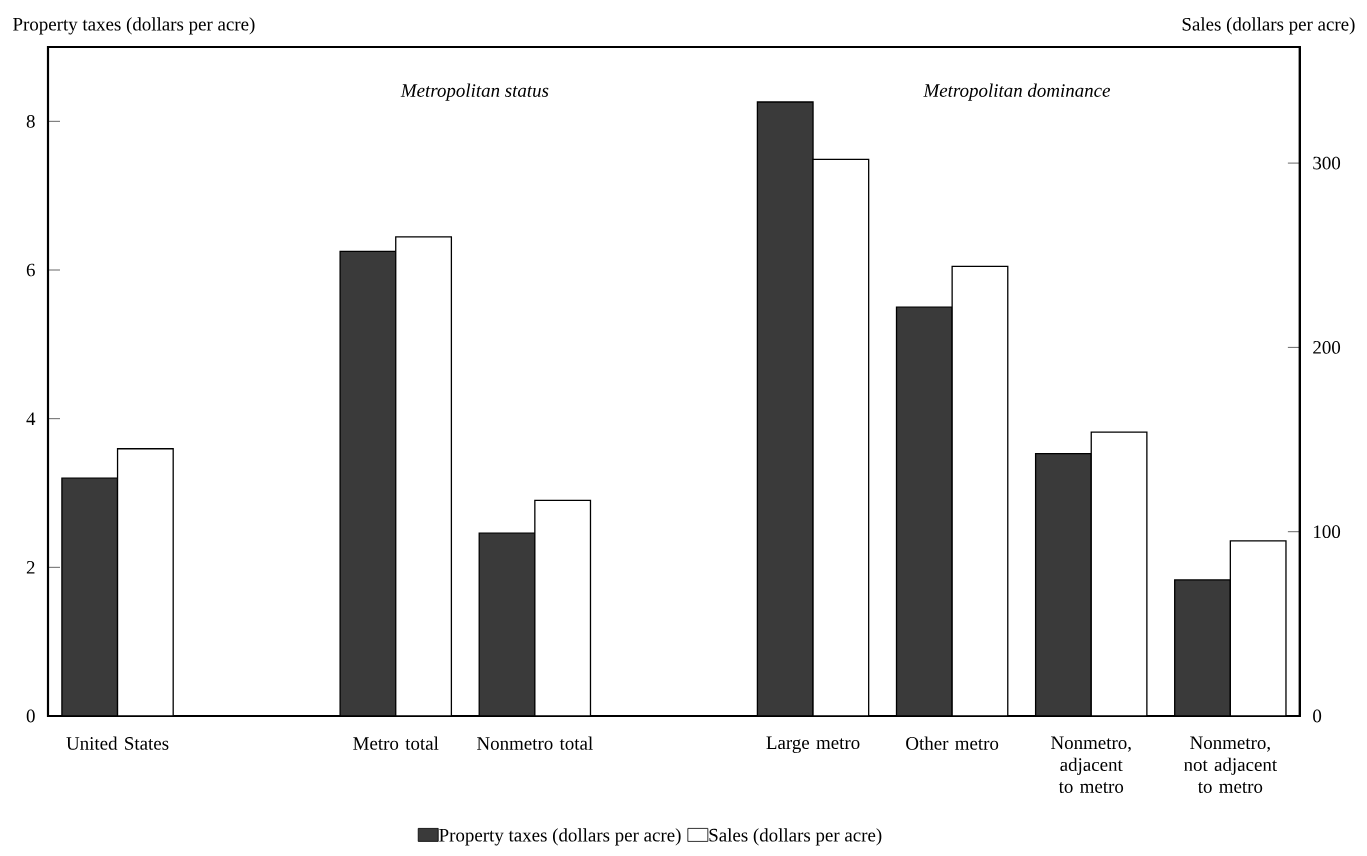  I want to click on y-tick-label: 4, so click(31, 418).